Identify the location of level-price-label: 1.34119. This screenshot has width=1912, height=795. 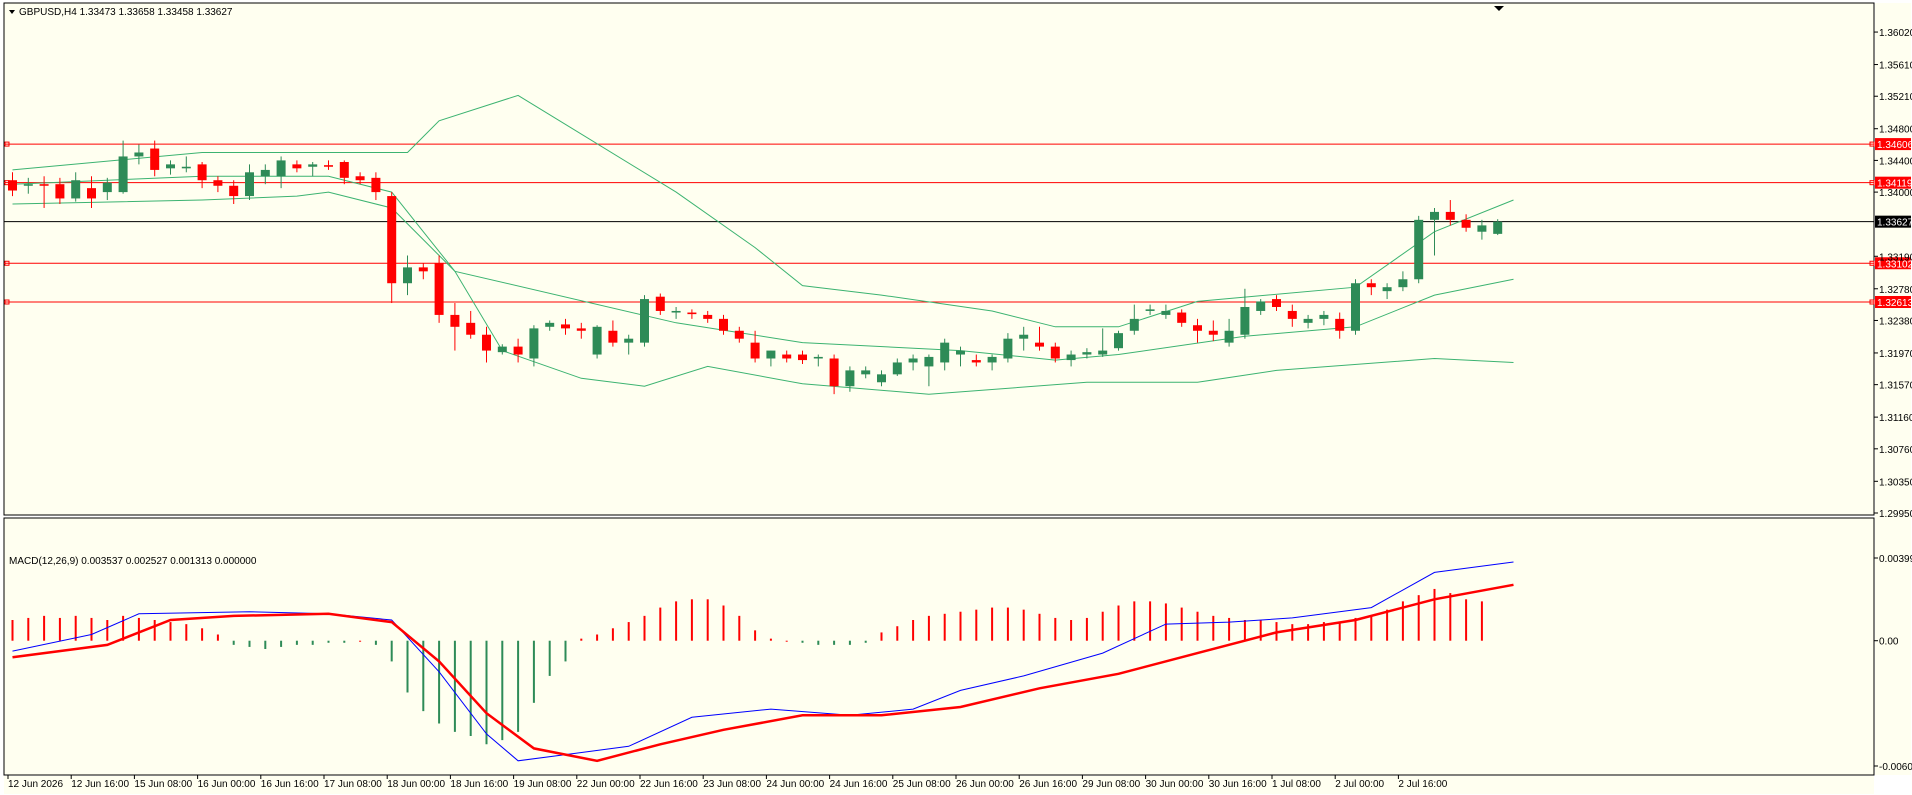
(1894, 184).